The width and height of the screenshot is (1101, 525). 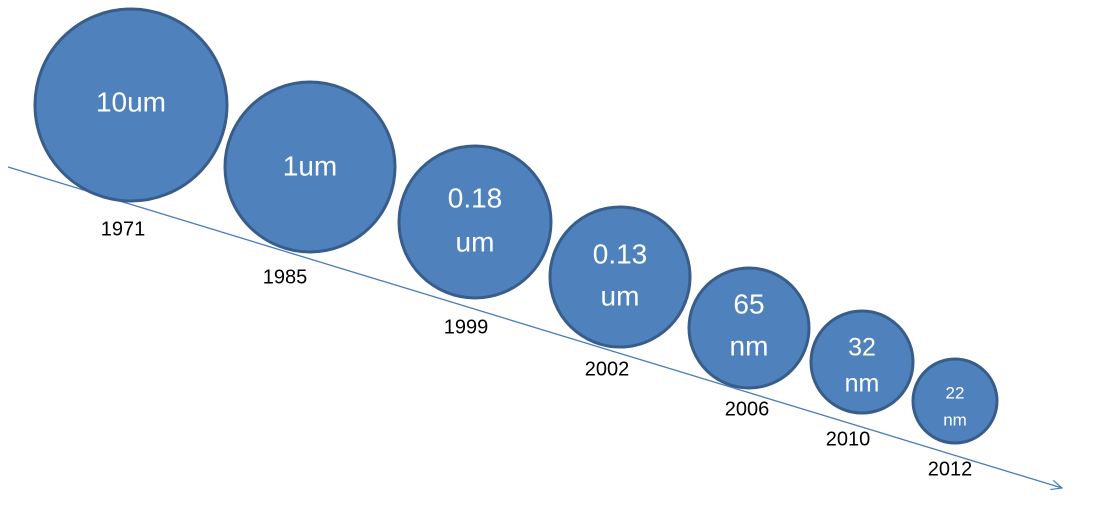 I want to click on node-label: 32, so click(x=862, y=348).